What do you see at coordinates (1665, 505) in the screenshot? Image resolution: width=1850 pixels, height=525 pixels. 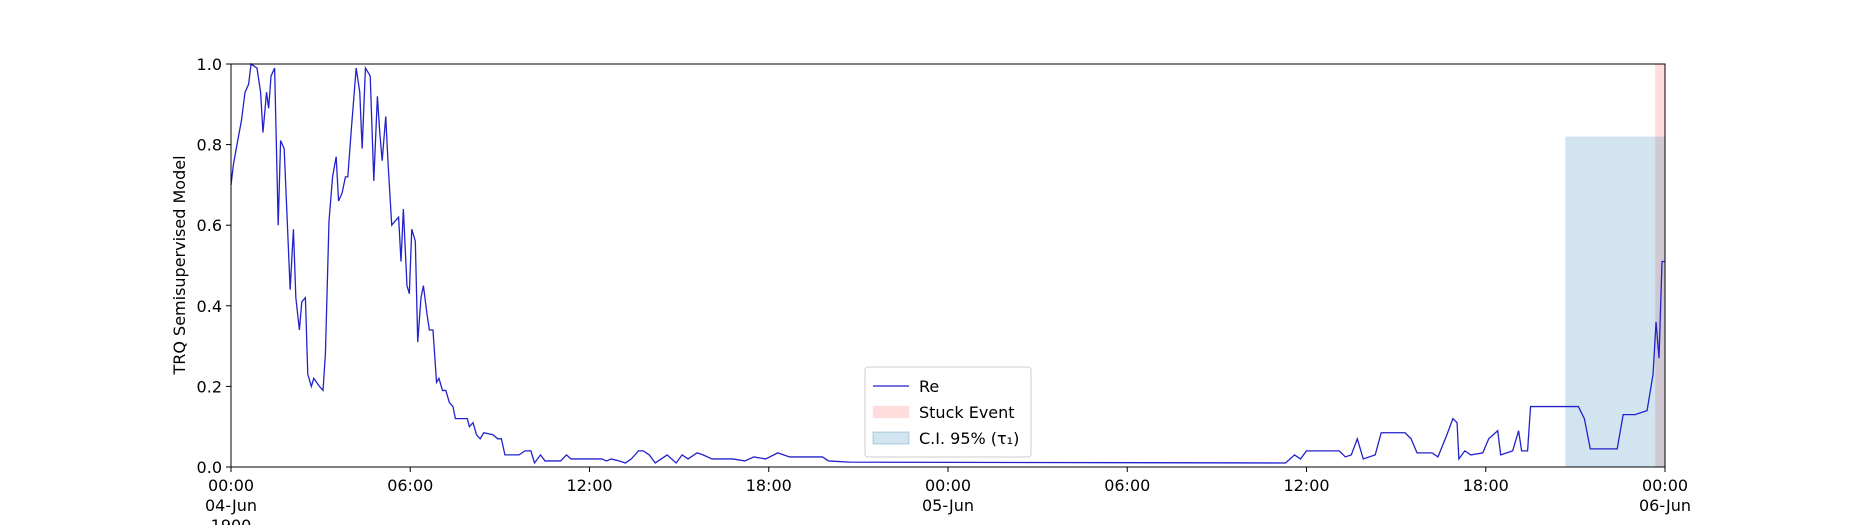 I see `x-tick-label: 06-Jun` at bounding box center [1665, 505].